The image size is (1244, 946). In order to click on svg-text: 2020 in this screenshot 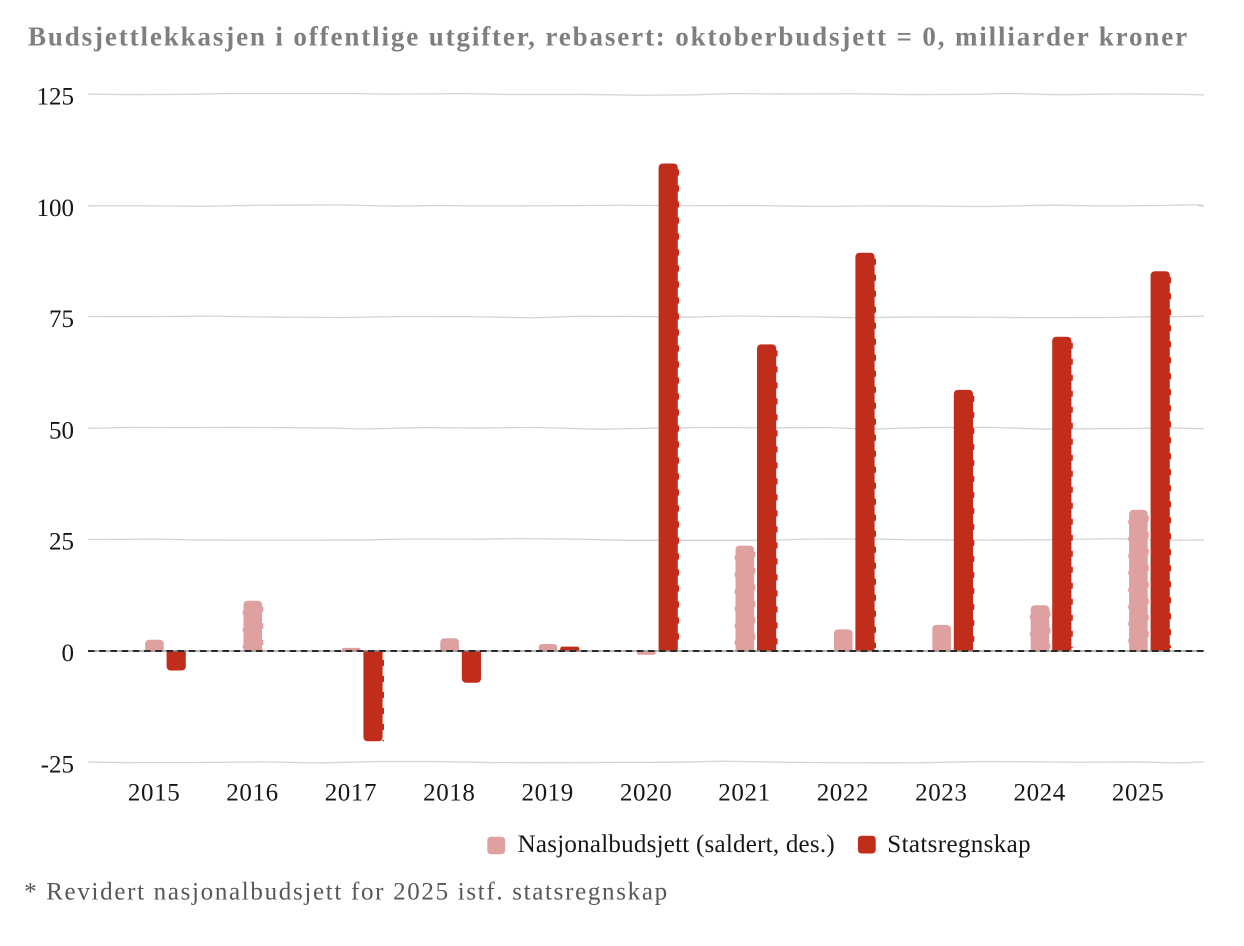, I will do `click(646, 793)`.